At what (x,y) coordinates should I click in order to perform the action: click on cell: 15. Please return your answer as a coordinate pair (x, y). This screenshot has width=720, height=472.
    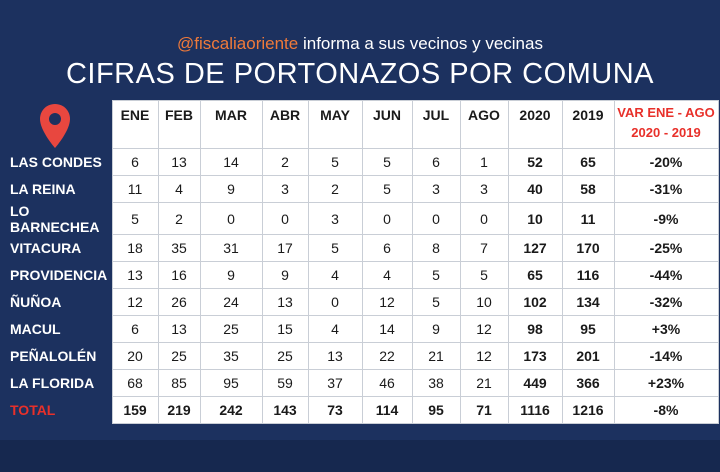
    Looking at the image, I should click on (285, 329).